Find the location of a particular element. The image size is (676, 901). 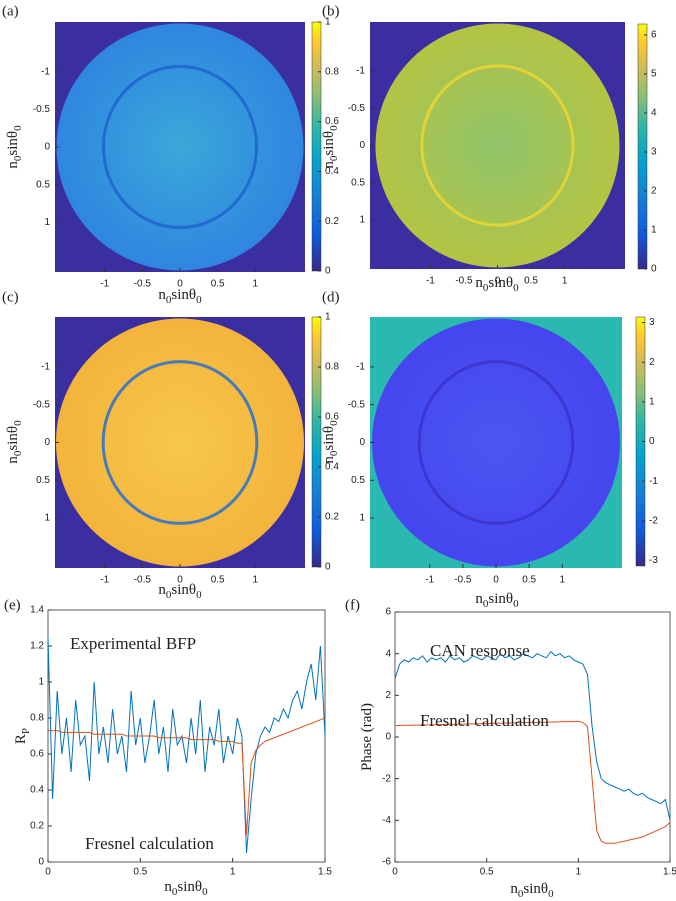

colorbar-tick-label: 4 is located at coordinates (654, 113).